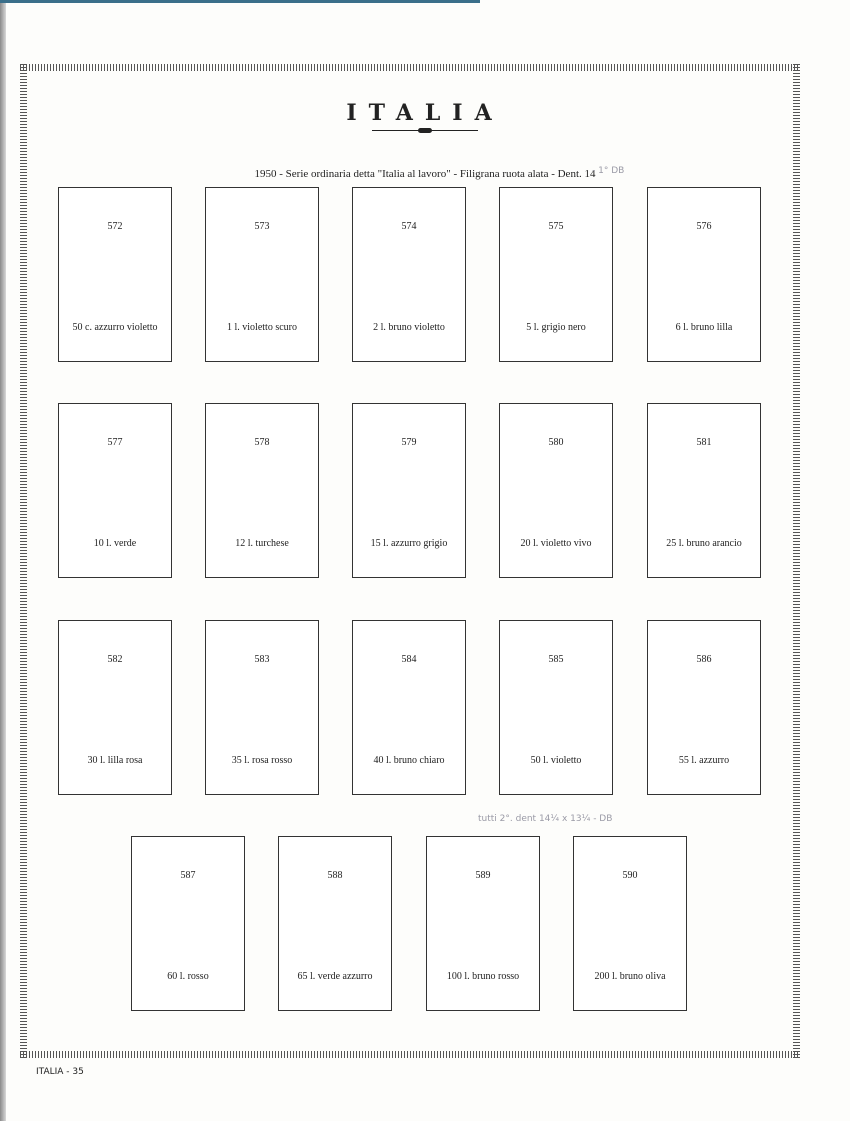 The height and width of the screenshot is (1121, 850). I want to click on stamp-number: 588, so click(335, 875).